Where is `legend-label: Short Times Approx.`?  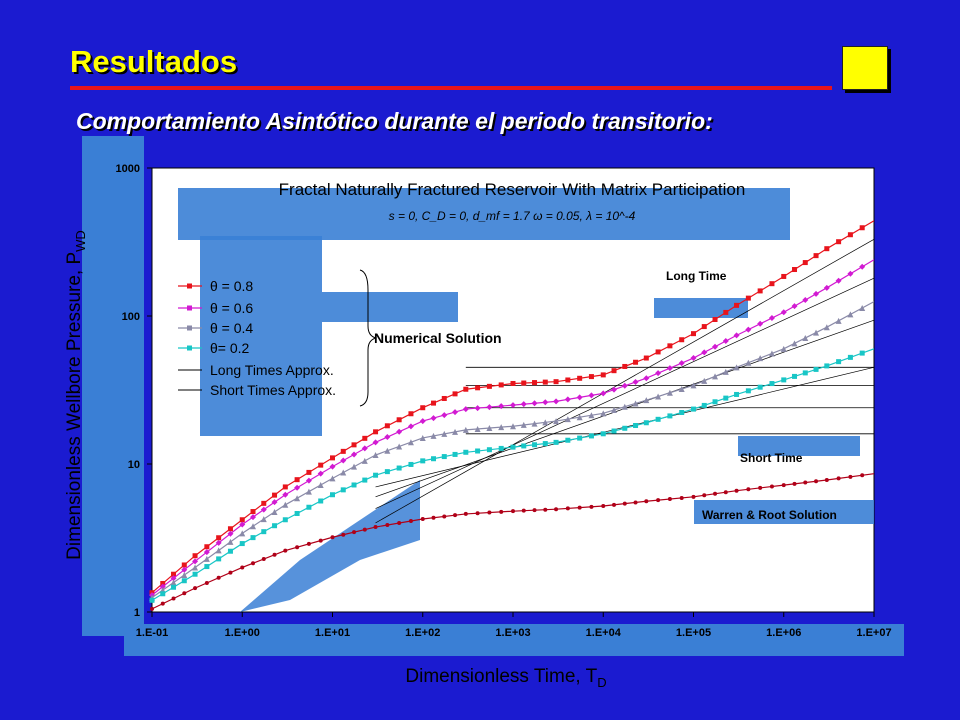 legend-label: Short Times Approx. is located at coordinates (273, 390).